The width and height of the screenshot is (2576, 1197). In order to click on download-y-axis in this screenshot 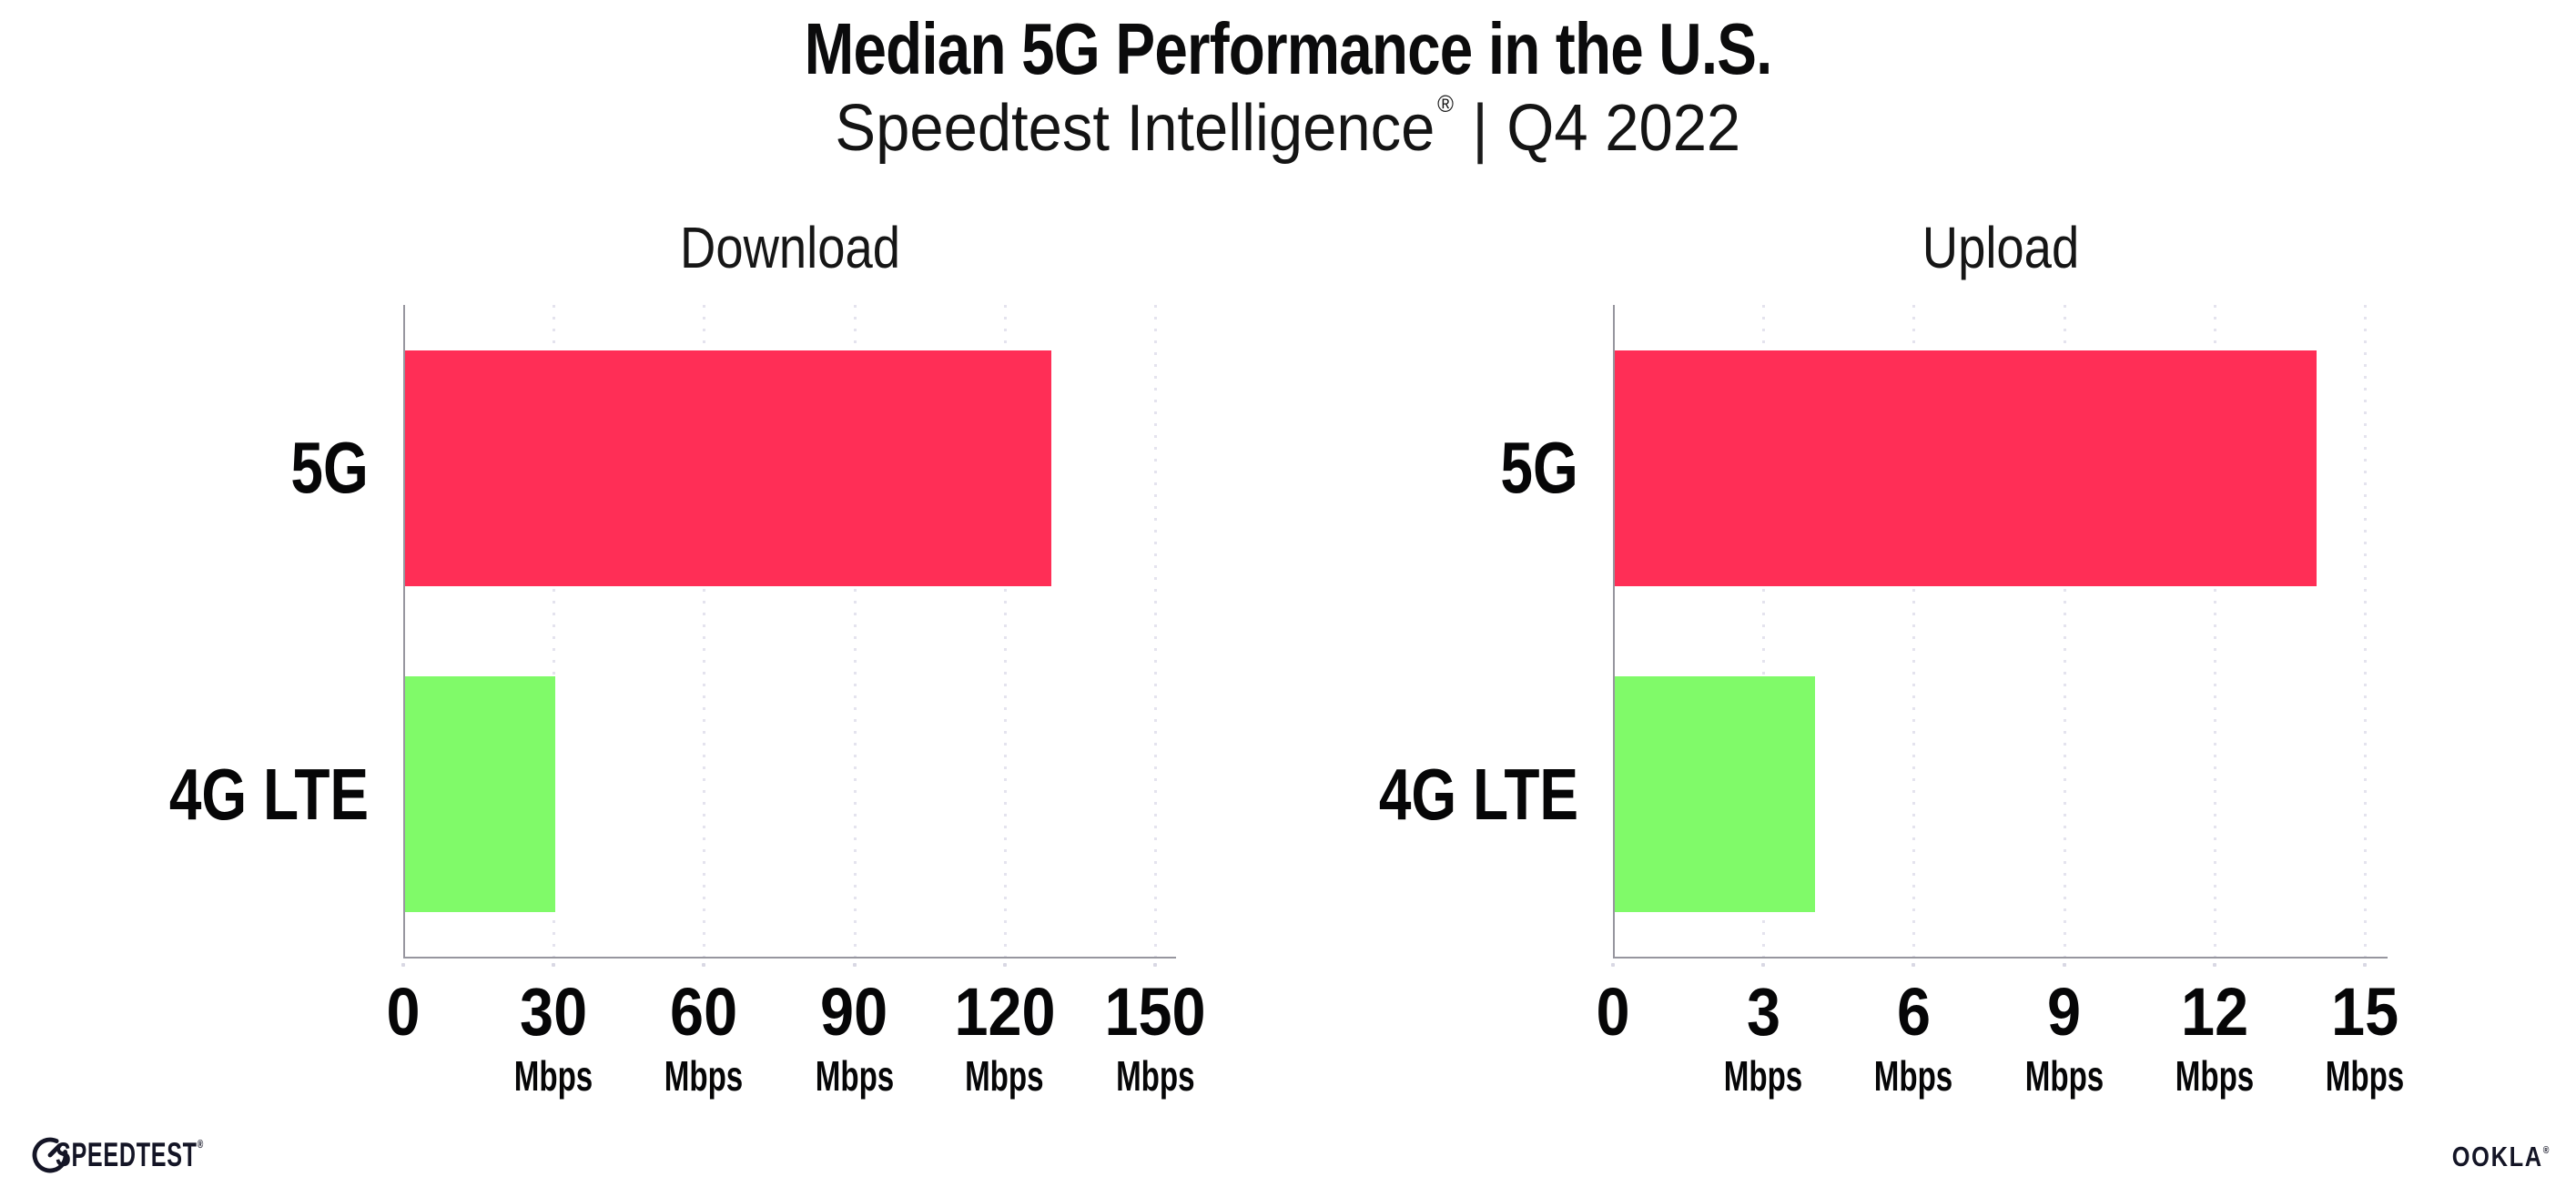, I will do `click(404, 631)`.